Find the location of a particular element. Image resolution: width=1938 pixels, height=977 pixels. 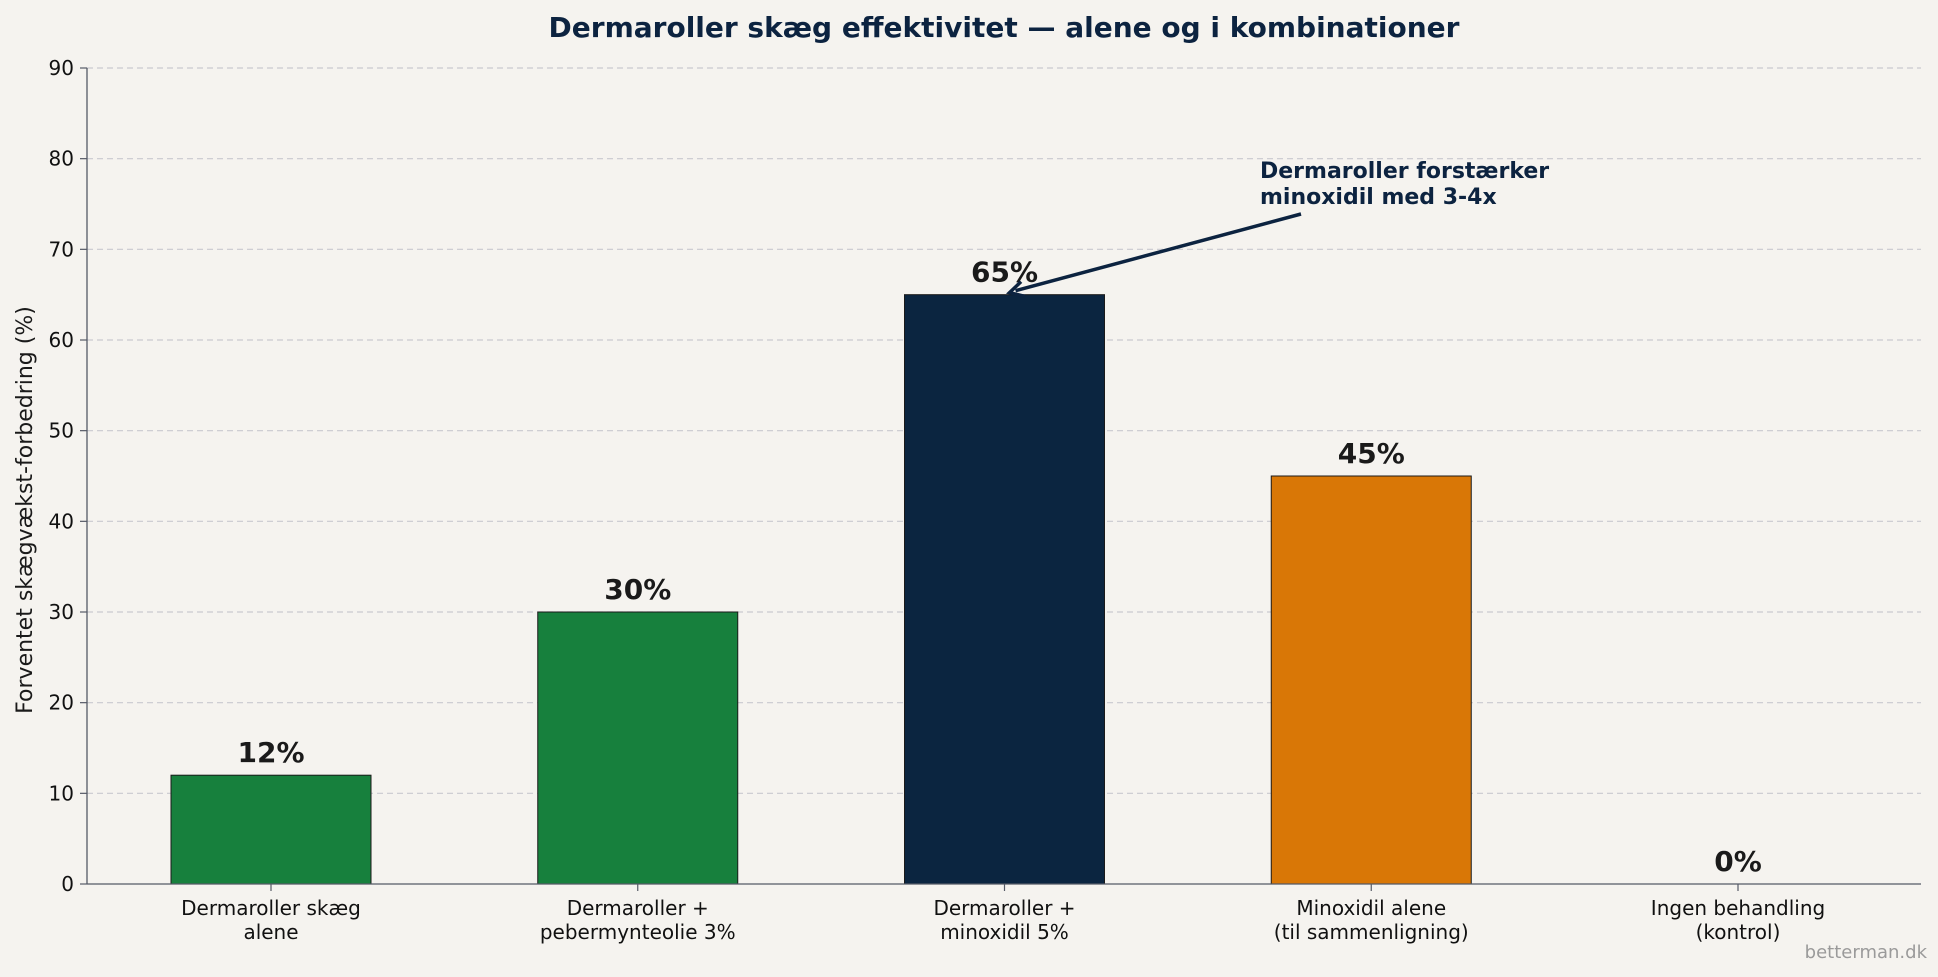

y-axis-ticks: 0 10 20 30 40 50 60 70 80 90 is located at coordinates (68, 476).